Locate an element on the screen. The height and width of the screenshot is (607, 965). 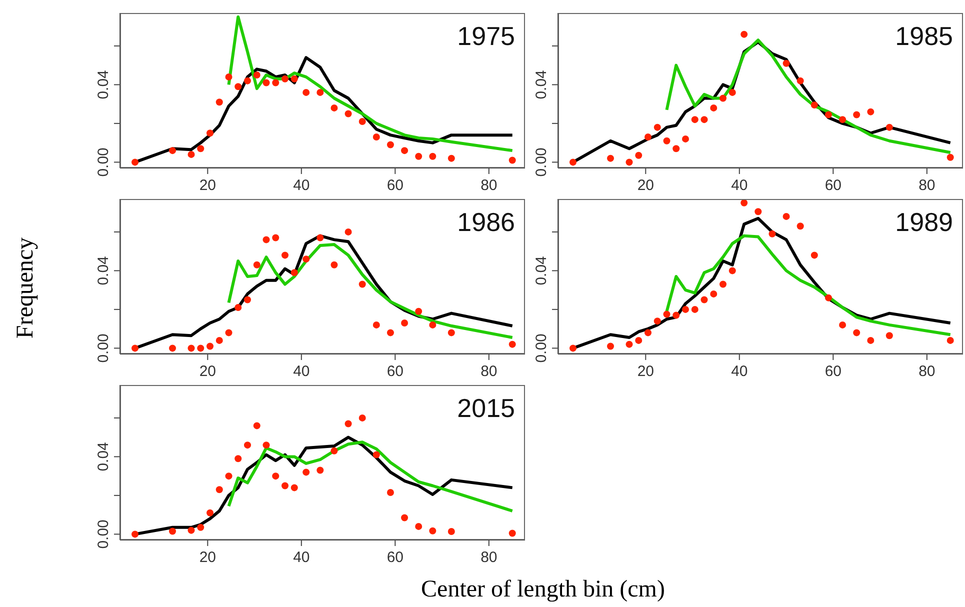
y-tick-label: 0.00 is located at coordinates (541, 348).